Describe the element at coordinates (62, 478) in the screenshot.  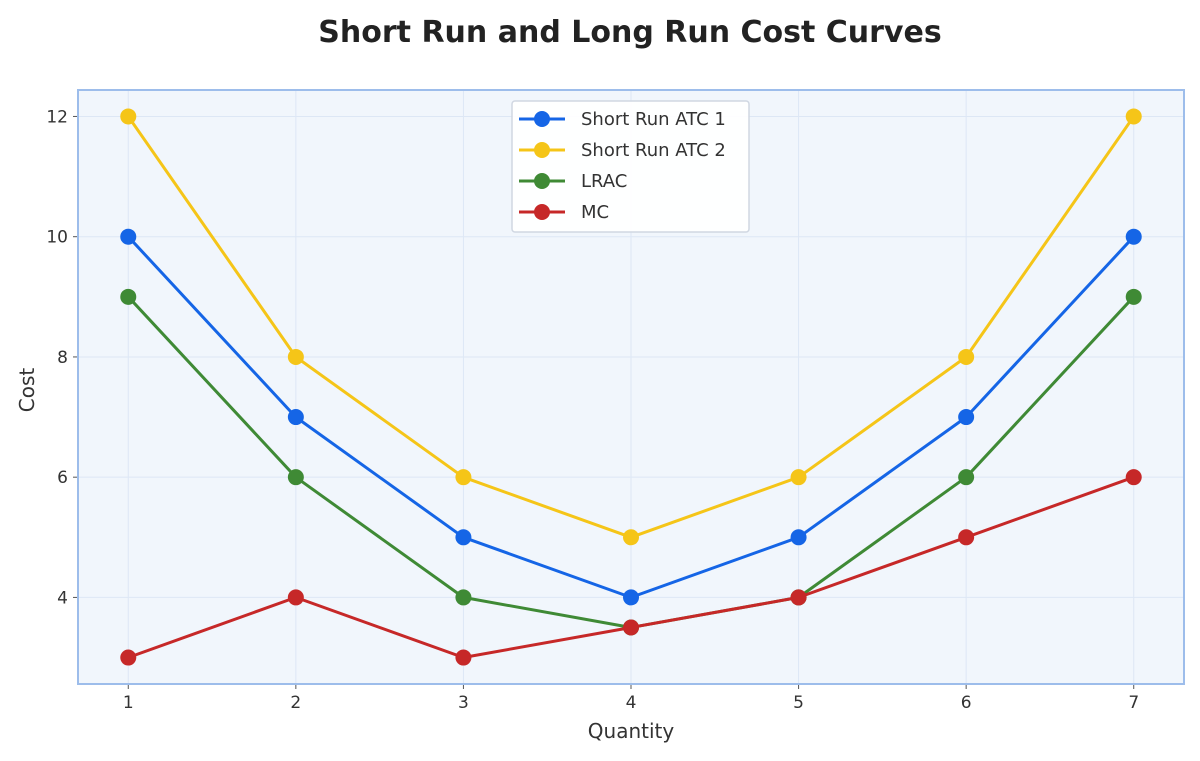
I see `y-tick-label: 6` at that location.